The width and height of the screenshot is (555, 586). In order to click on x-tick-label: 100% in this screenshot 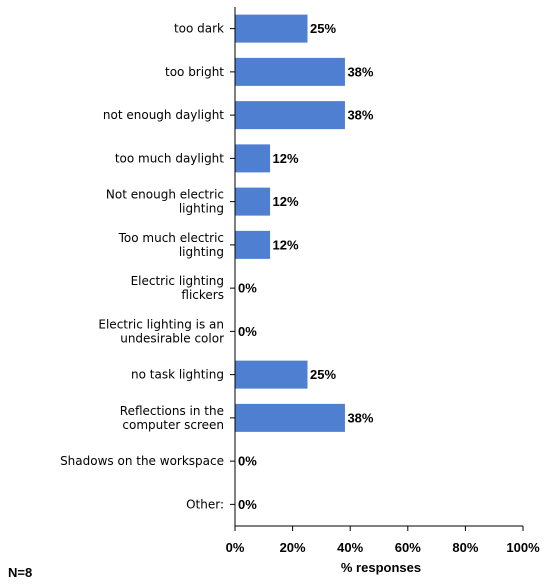, I will do `click(523, 547)`.